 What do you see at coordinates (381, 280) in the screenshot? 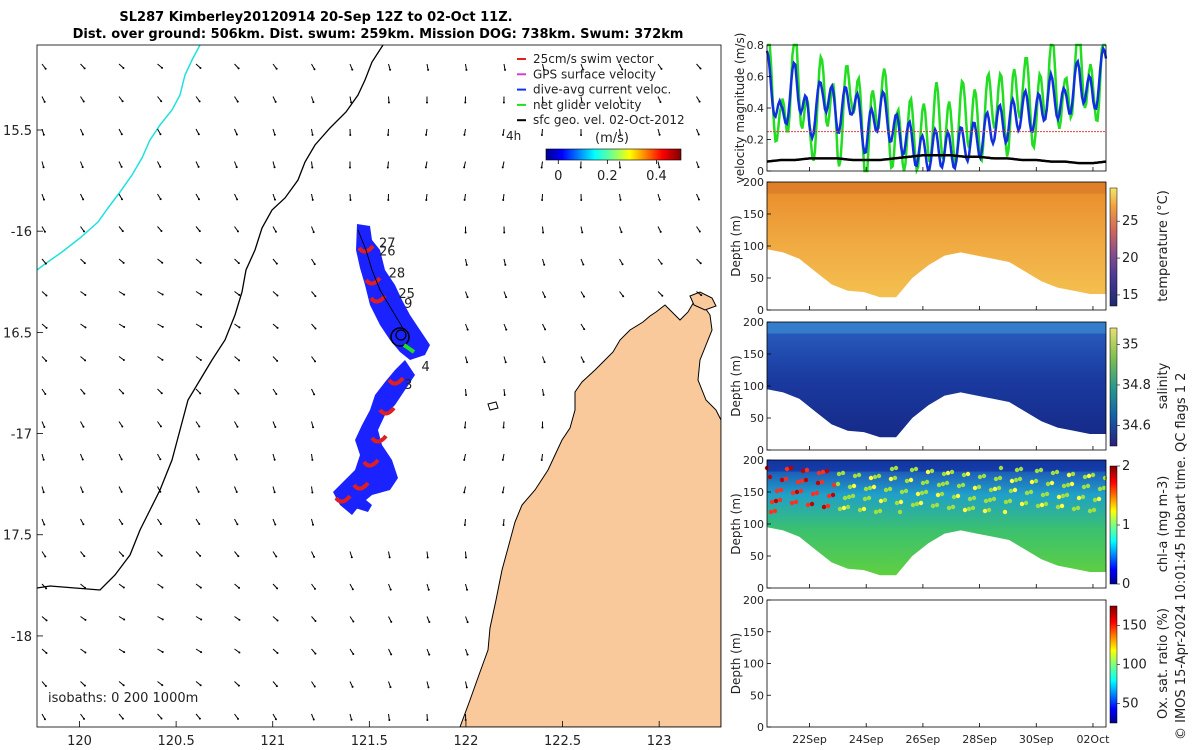
I see `track-line` at bounding box center [381, 280].